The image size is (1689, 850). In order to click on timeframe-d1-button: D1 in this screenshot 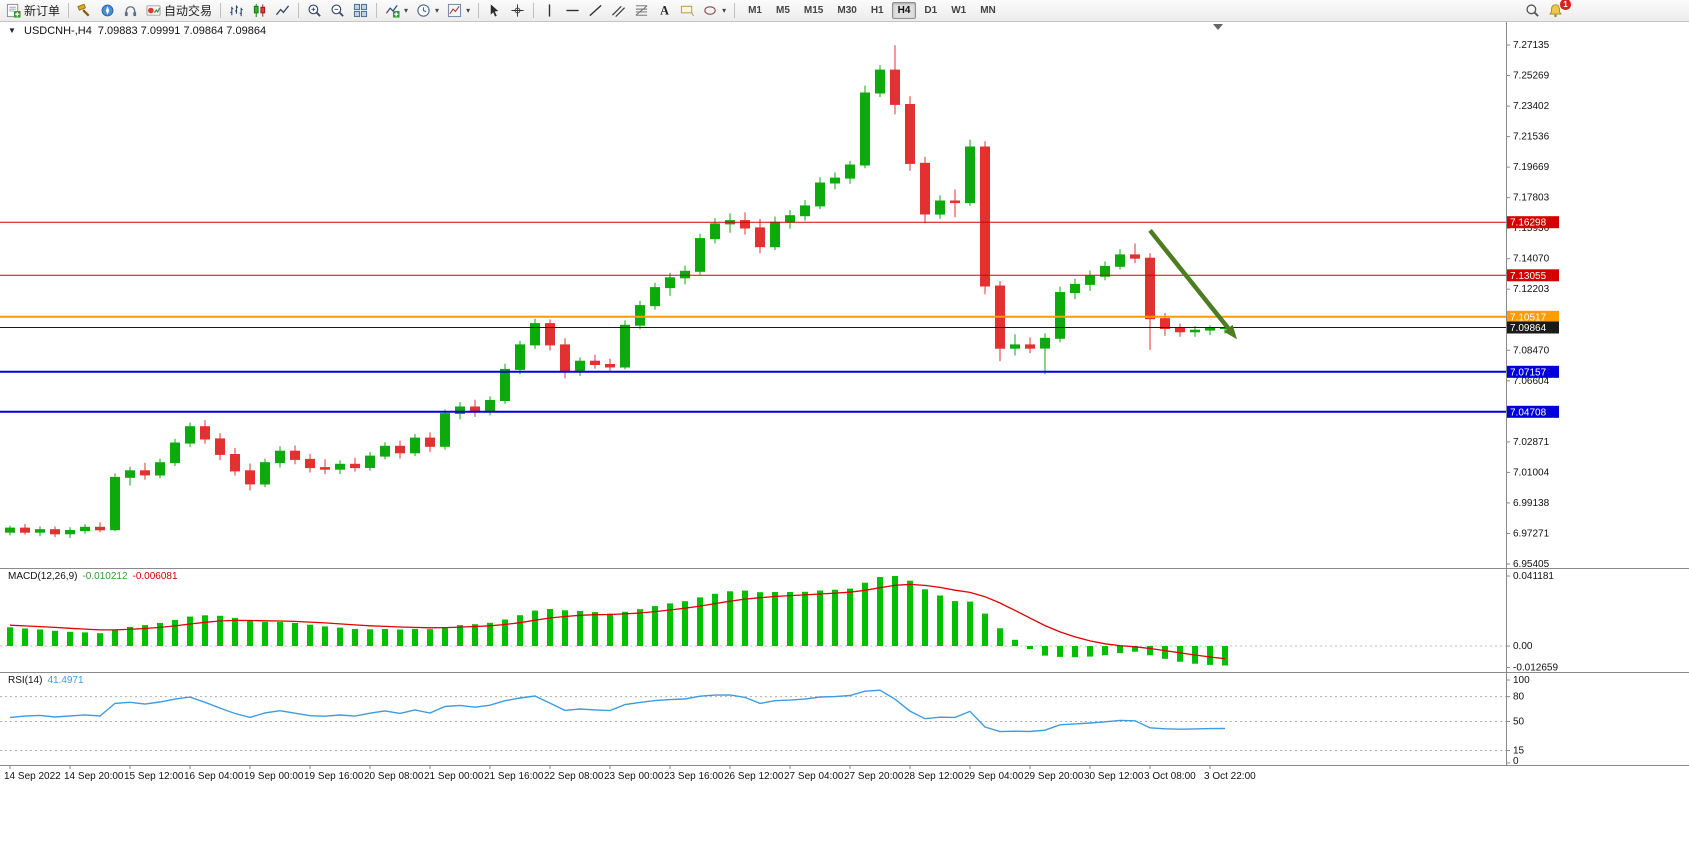, I will do `click(930, 10)`.